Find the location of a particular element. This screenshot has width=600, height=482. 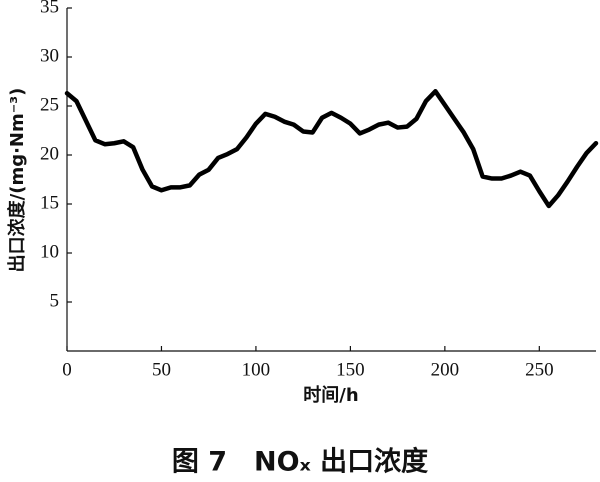

y-tick-label: 15 is located at coordinates (49, 202).